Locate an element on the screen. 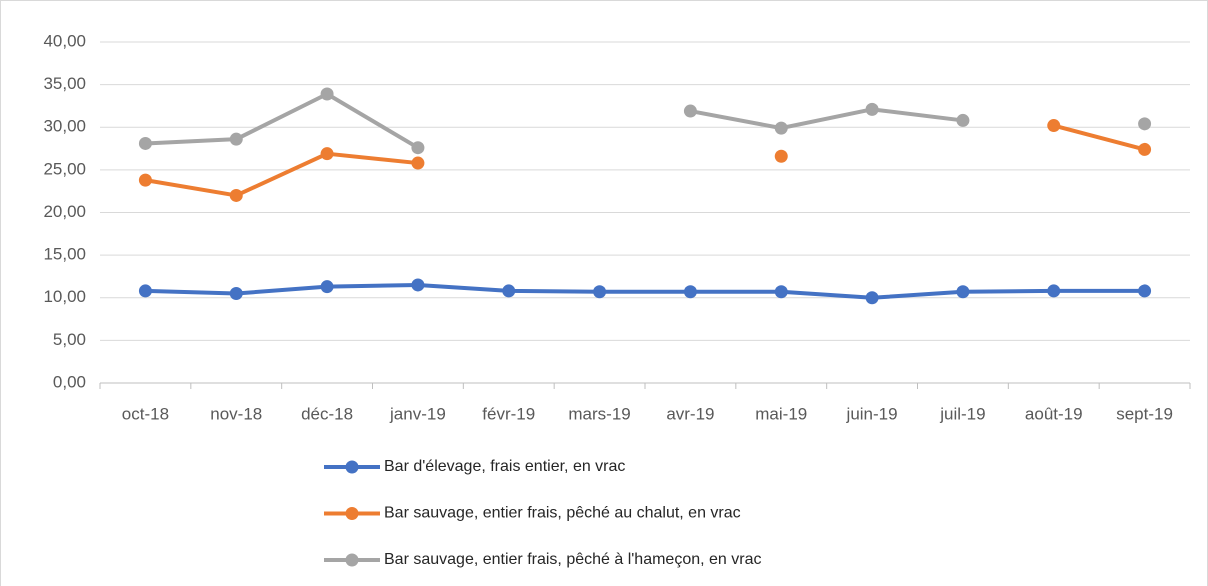 The image size is (1208, 586). x-tick-label: janv-19 is located at coordinates (417, 413).